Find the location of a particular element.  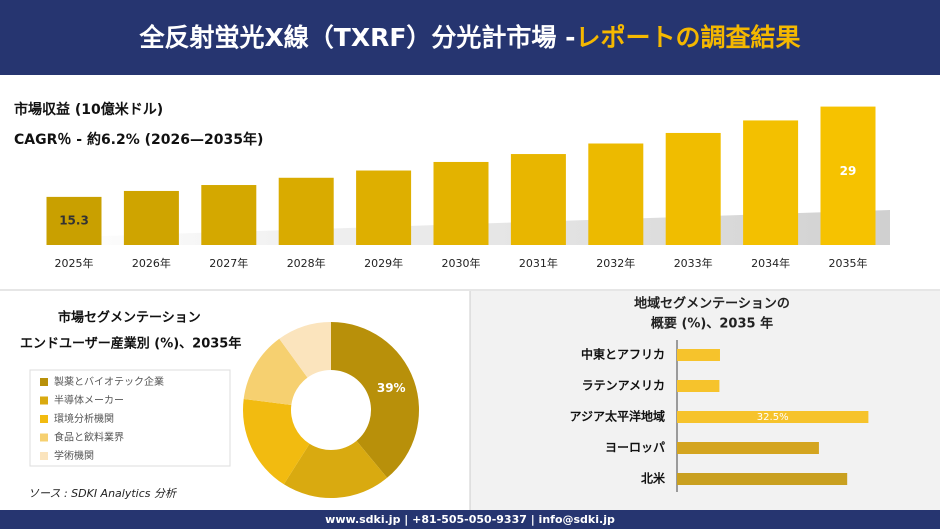

y-tick-label: ヨーロッパ is located at coordinates (635, 448).